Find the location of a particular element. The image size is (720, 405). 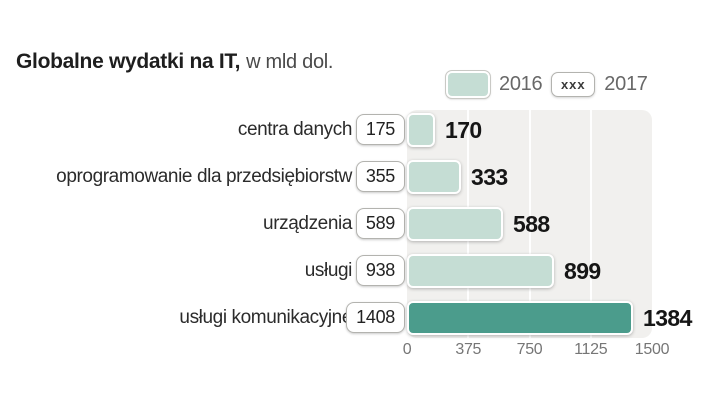

value-box-2017: 938 is located at coordinates (380, 270).